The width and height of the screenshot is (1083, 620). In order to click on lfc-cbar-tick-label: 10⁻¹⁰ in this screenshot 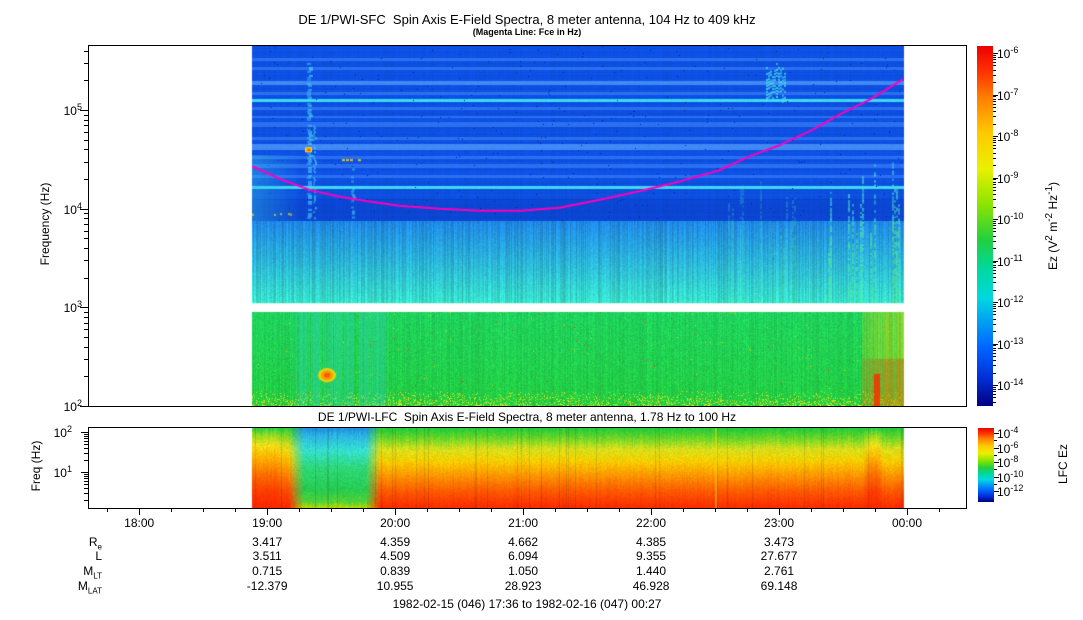, I will do `click(1010, 476)`.